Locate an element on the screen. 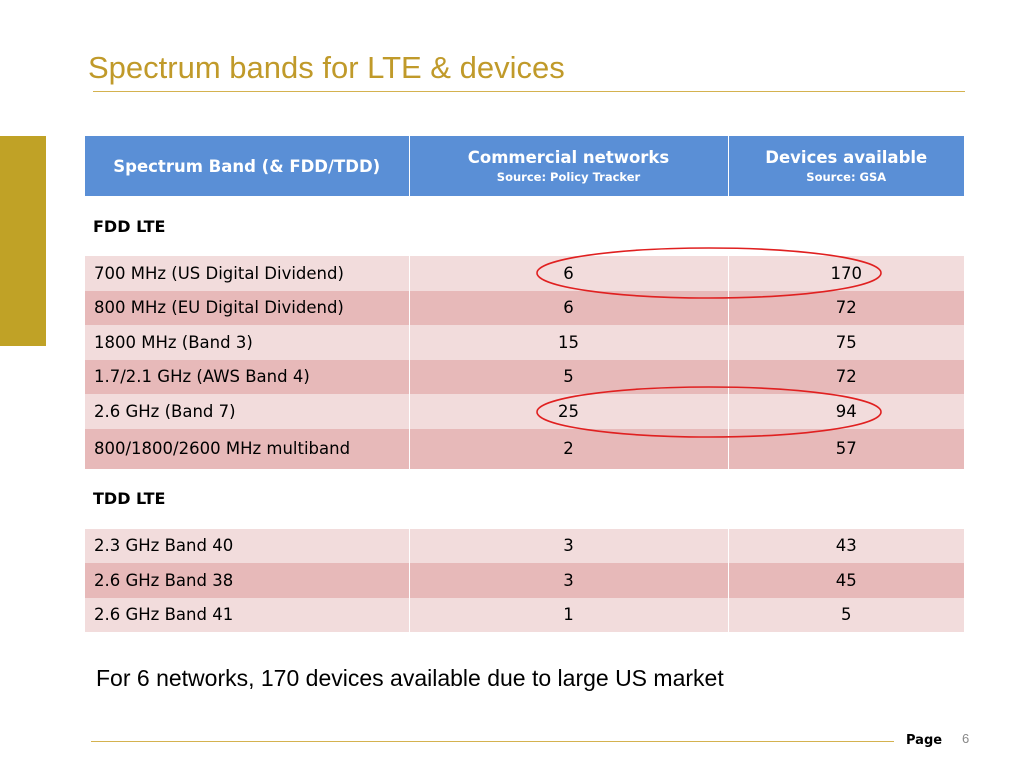 The image size is (1024, 768). band-cell: 1800 MHz (Band 3) is located at coordinates (247, 342).